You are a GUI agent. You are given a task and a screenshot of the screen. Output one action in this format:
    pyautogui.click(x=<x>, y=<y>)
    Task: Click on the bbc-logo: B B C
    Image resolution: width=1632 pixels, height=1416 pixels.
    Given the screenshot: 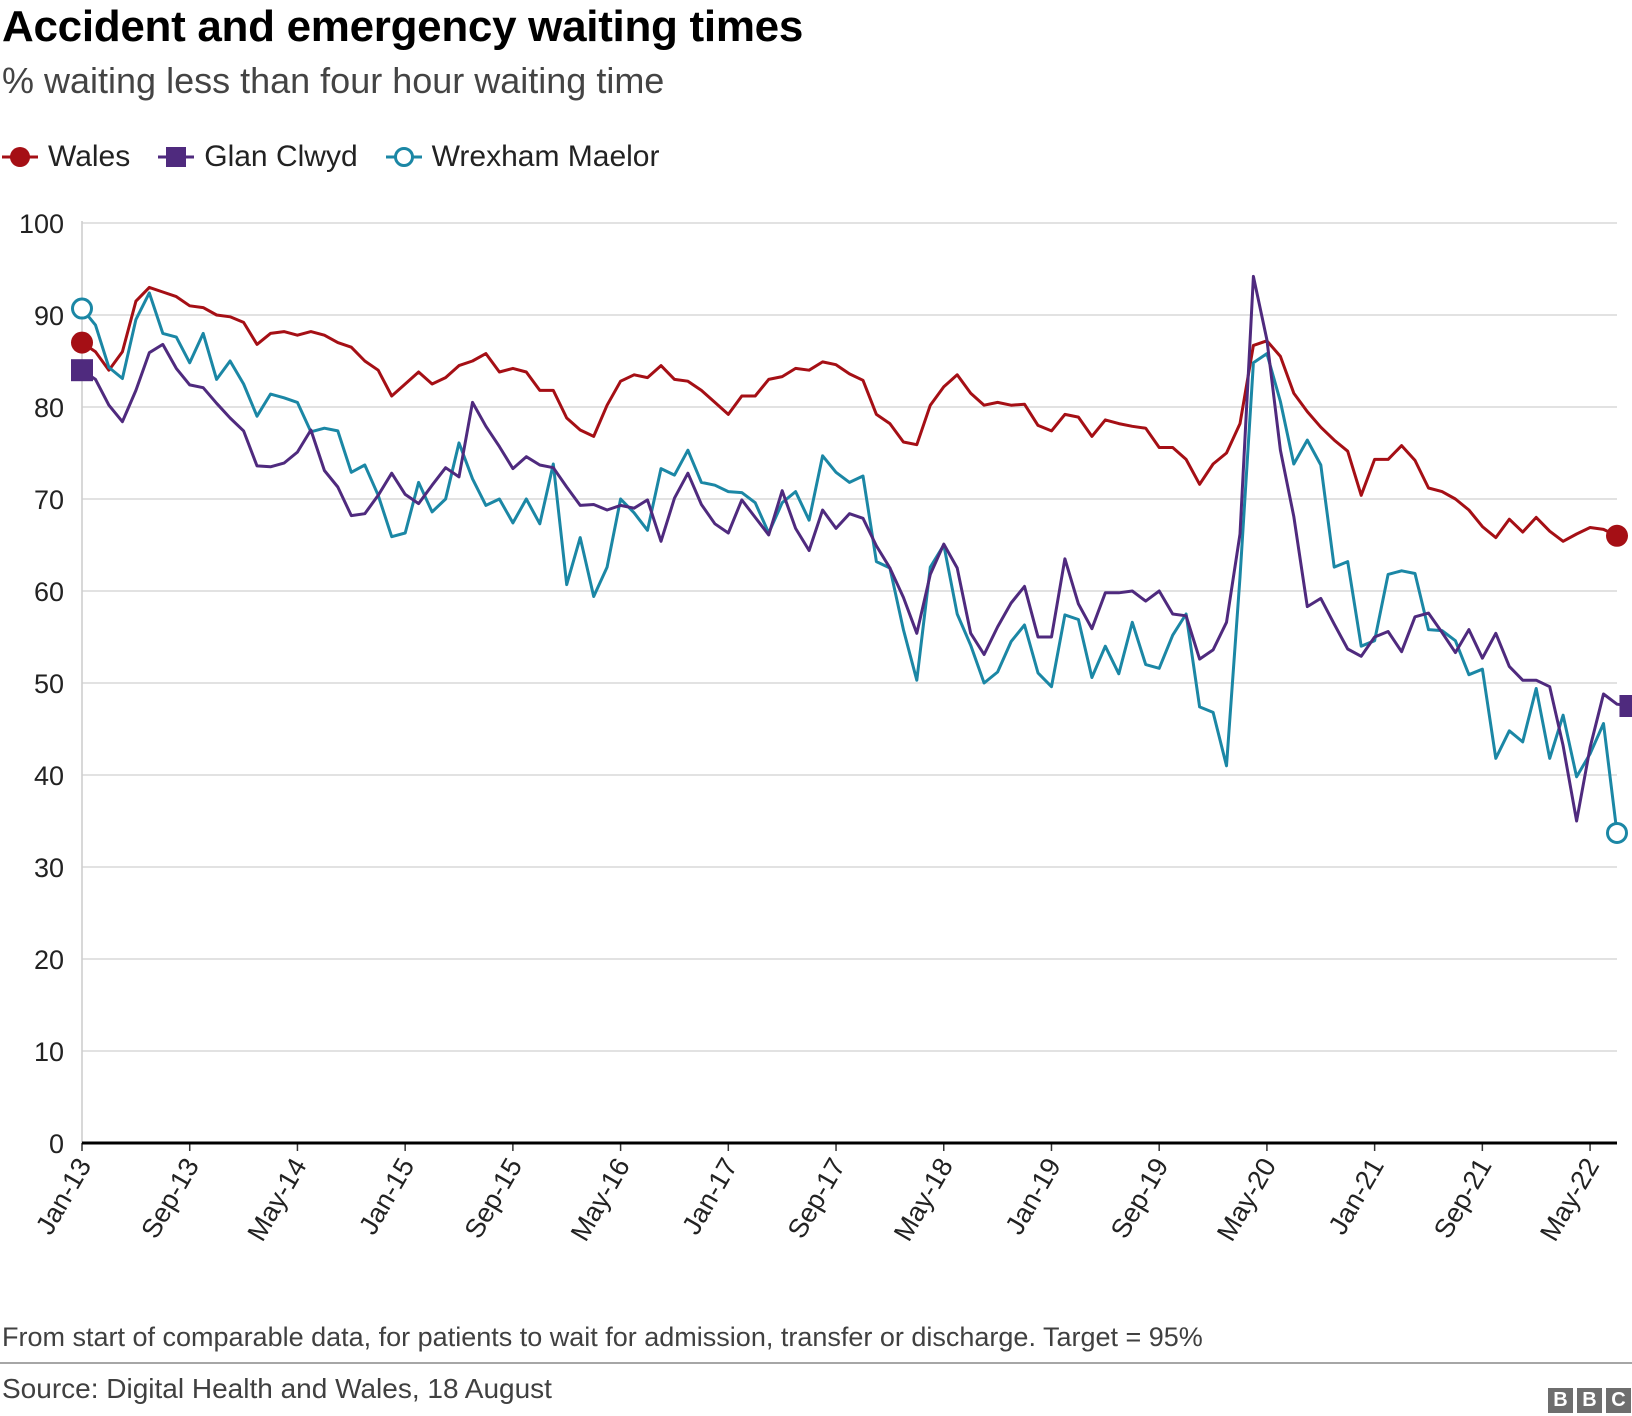 What is the action you would take?
    pyautogui.click(x=1587, y=1400)
    